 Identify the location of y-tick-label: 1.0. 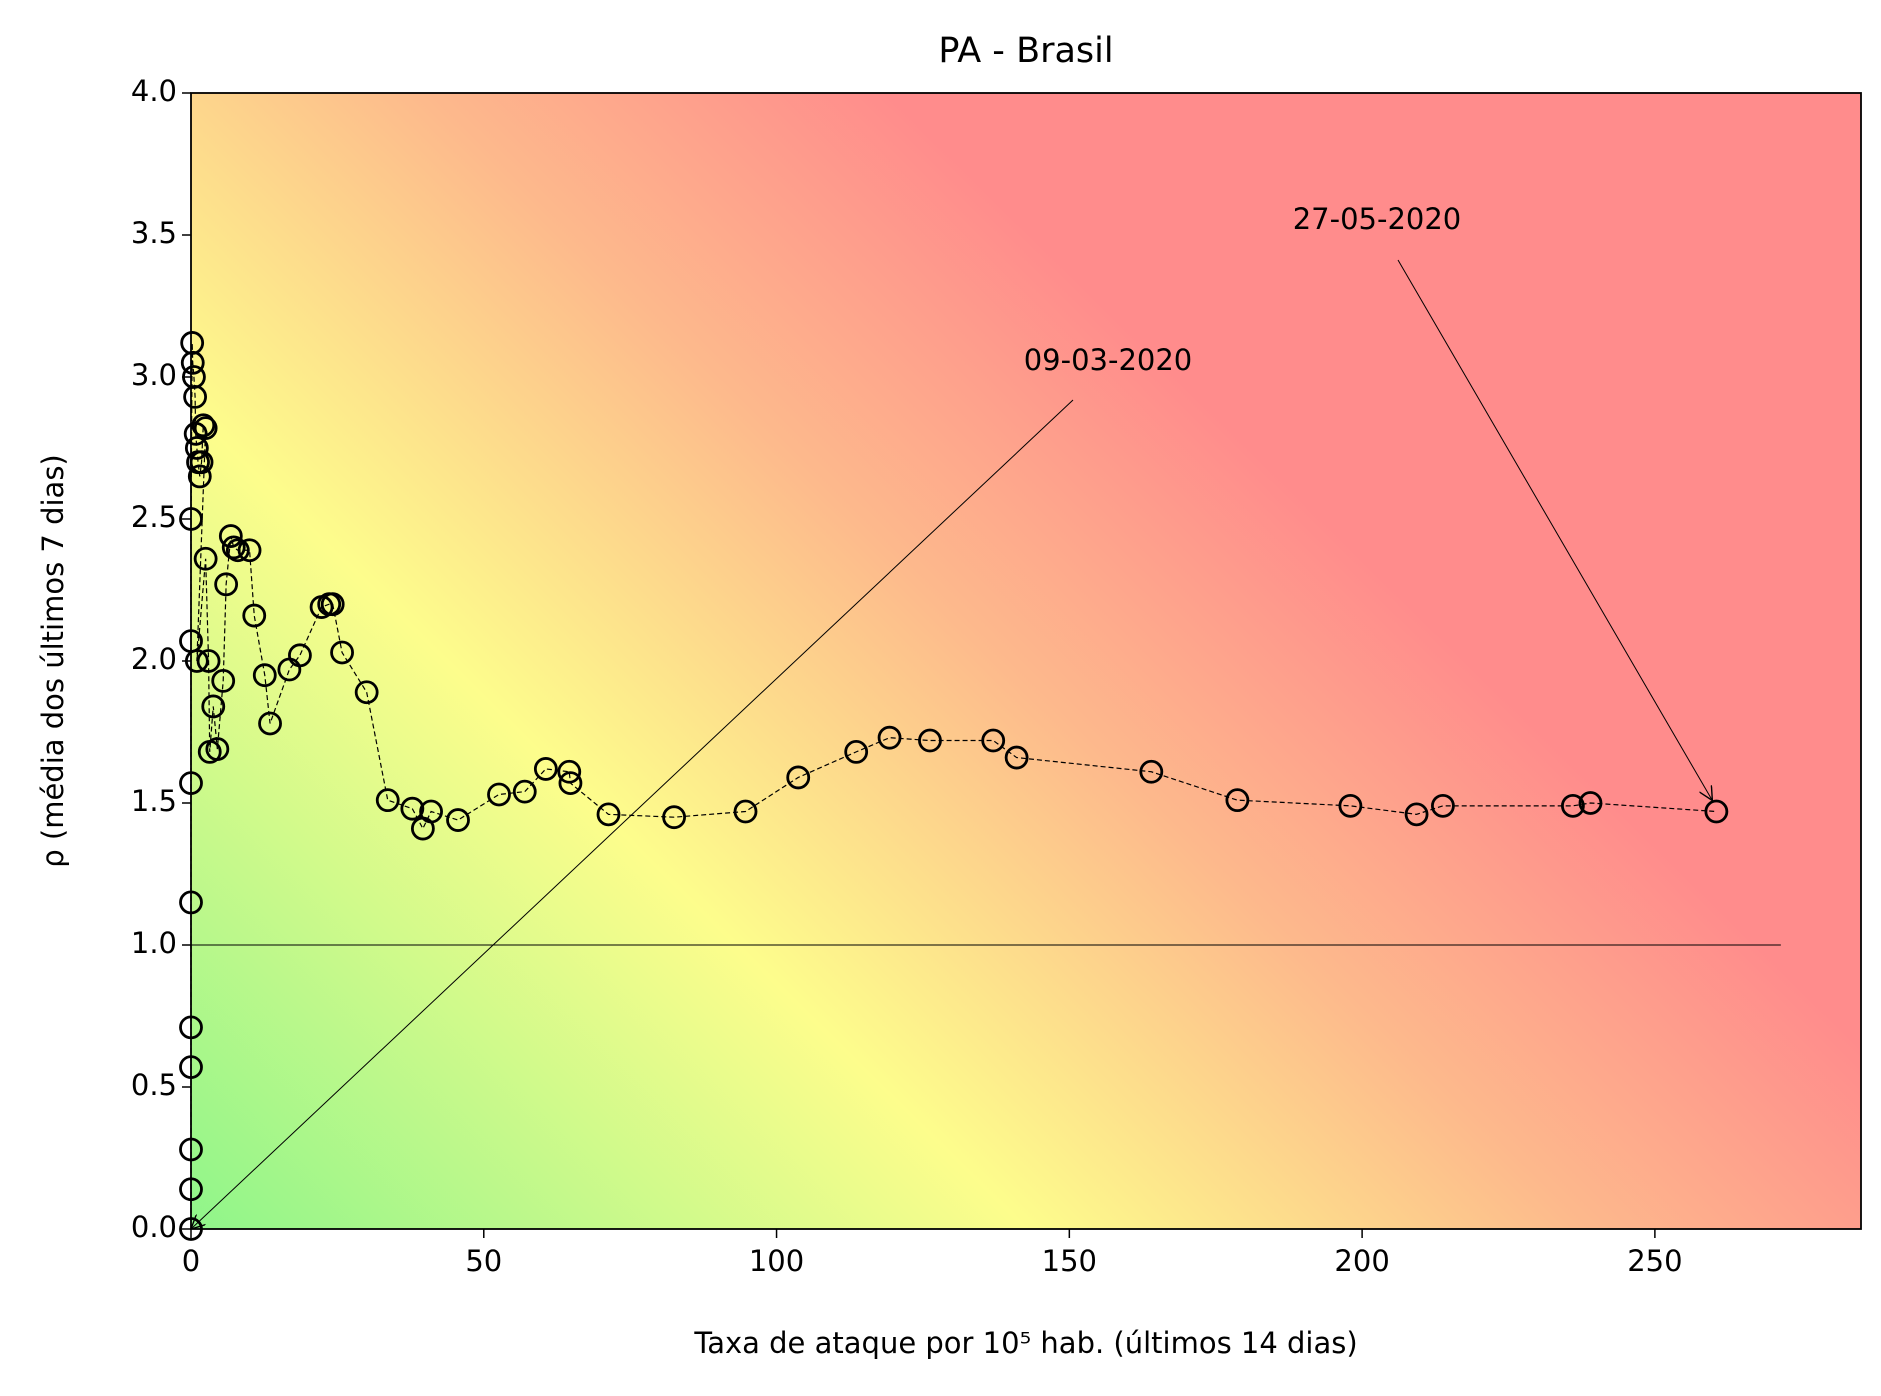
(154, 943).